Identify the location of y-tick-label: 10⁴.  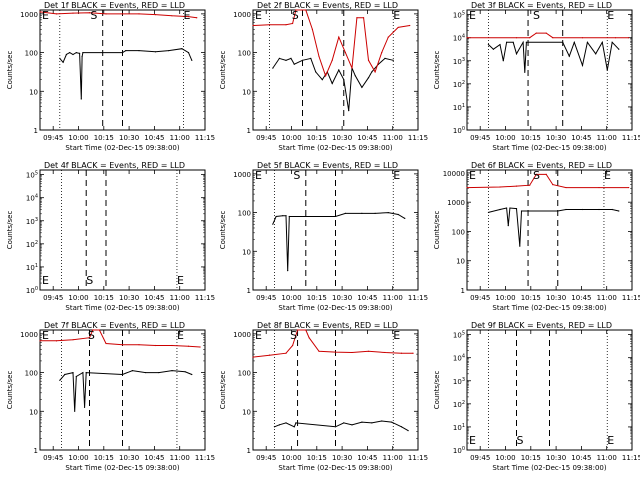
(459, 358).